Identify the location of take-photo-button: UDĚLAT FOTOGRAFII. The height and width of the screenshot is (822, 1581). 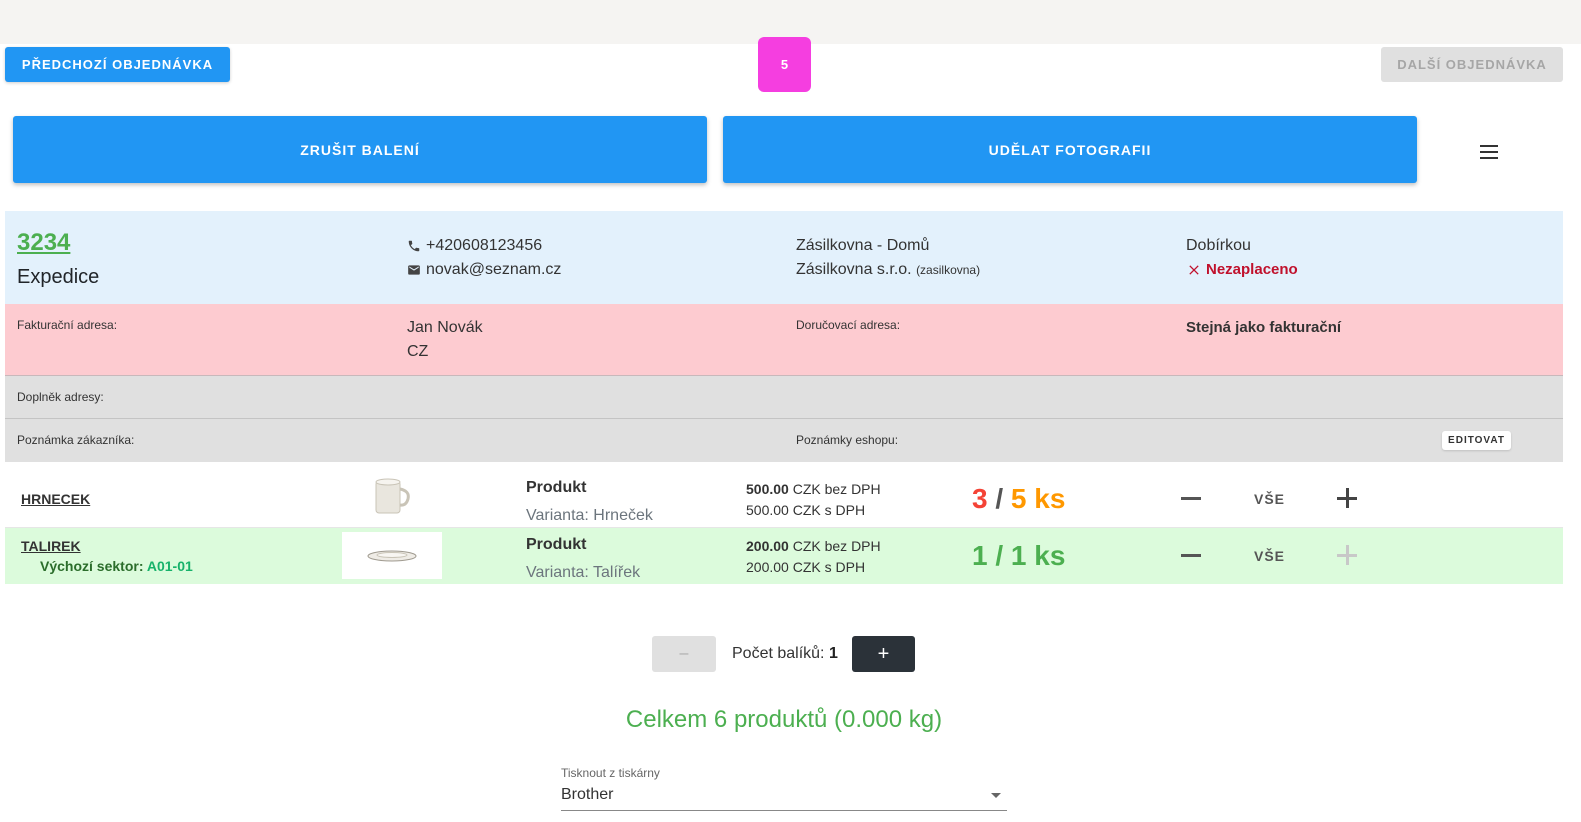
(1070, 149).